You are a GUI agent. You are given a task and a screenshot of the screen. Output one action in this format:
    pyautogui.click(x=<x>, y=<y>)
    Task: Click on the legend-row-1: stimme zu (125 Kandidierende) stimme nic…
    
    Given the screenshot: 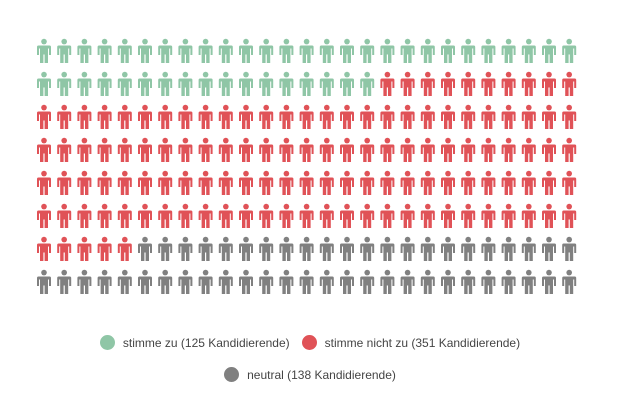 What is the action you would take?
    pyautogui.click(x=310, y=342)
    